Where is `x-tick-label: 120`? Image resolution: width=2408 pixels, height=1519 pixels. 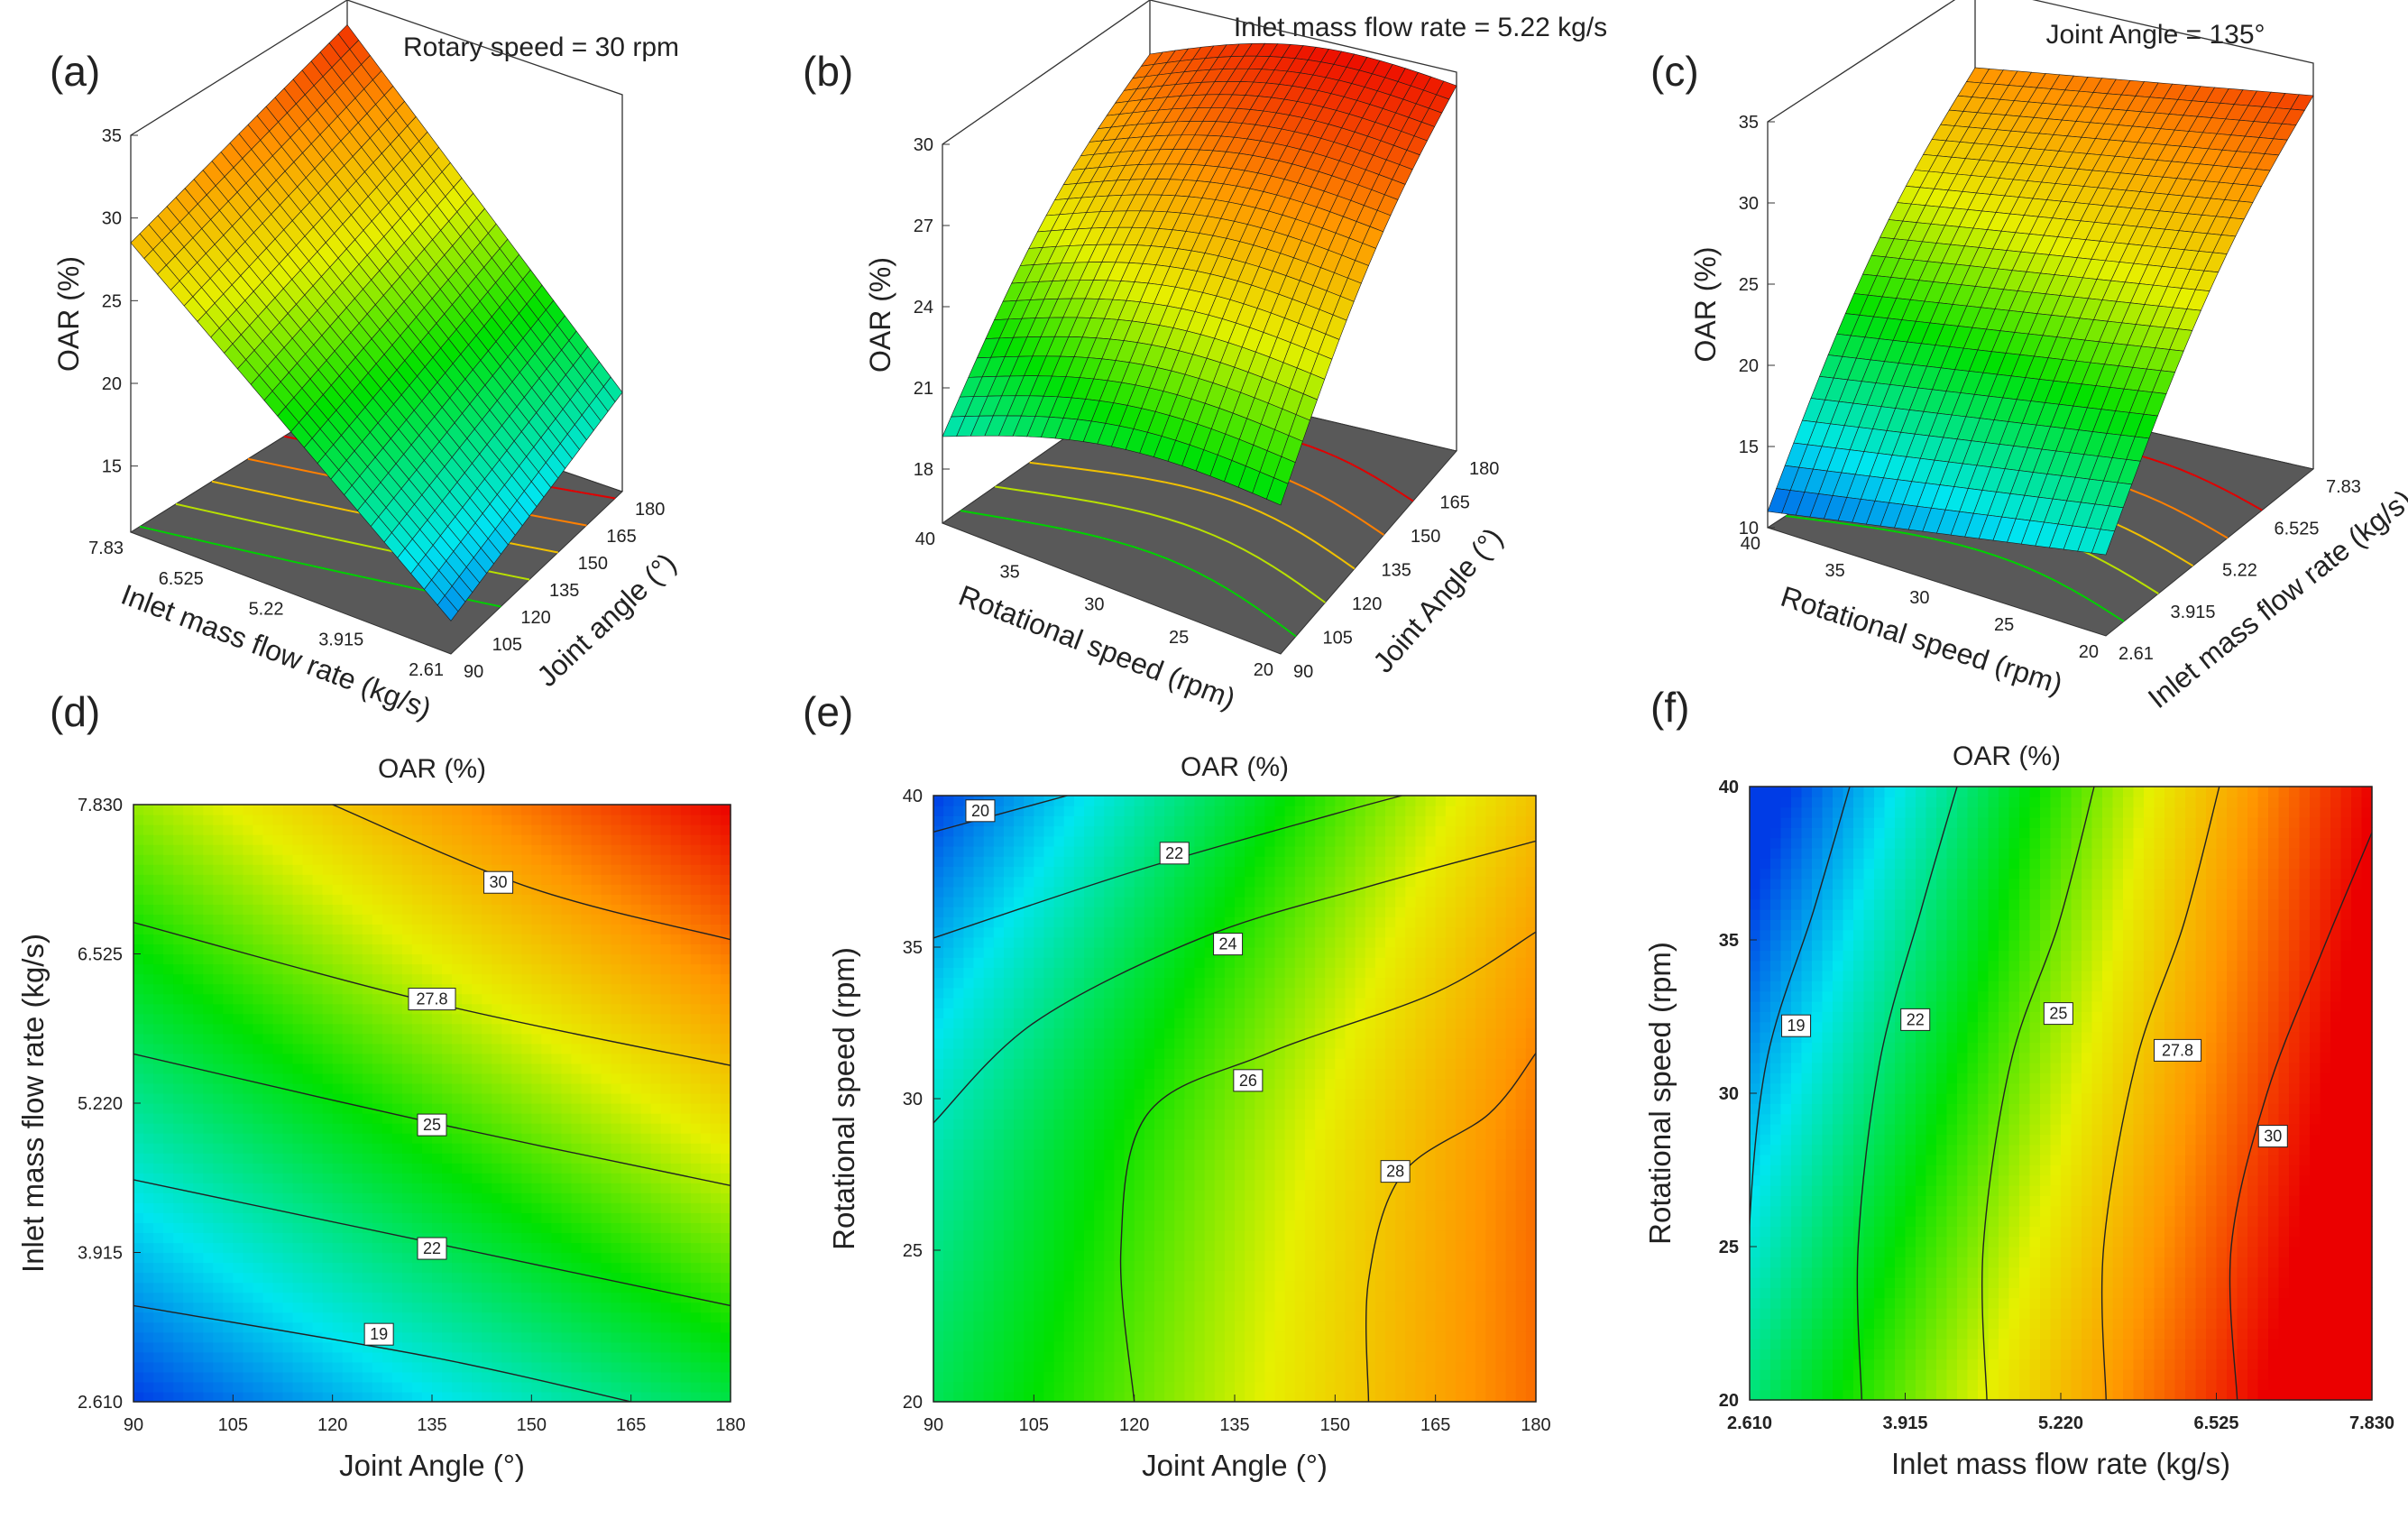
x-tick-label: 120 is located at coordinates (535, 618).